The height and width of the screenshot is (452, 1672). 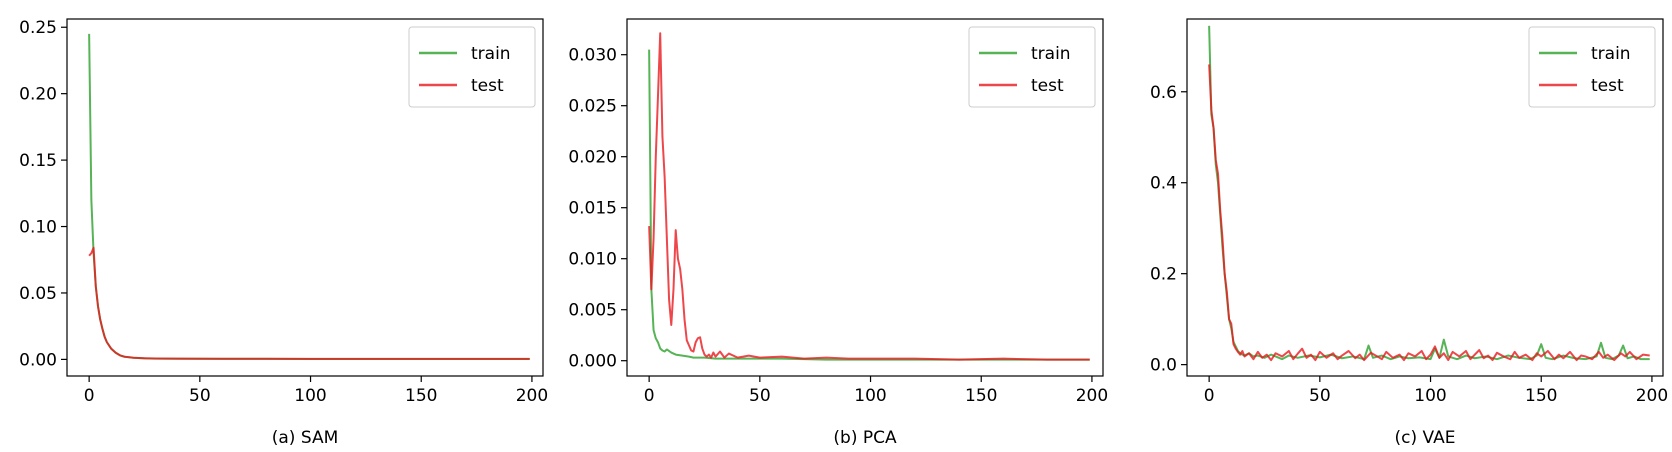 What do you see at coordinates (38, 294) in the screenshot?
I see `y-tick-label: 0.05` at bounding box center [38, 294].